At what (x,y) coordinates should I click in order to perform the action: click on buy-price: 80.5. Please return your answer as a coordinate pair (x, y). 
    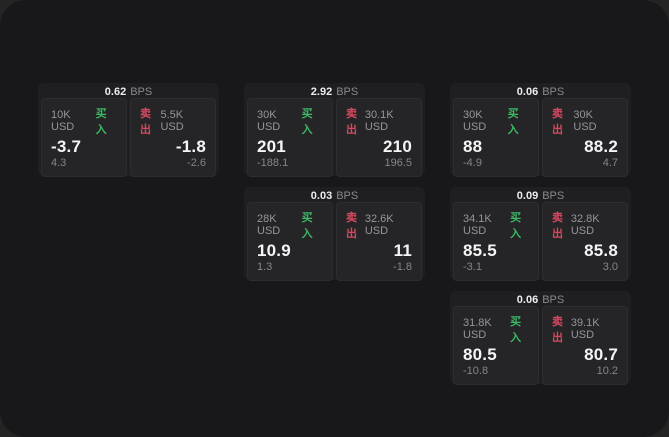
    Looking at the image, I should click on (480, 354).